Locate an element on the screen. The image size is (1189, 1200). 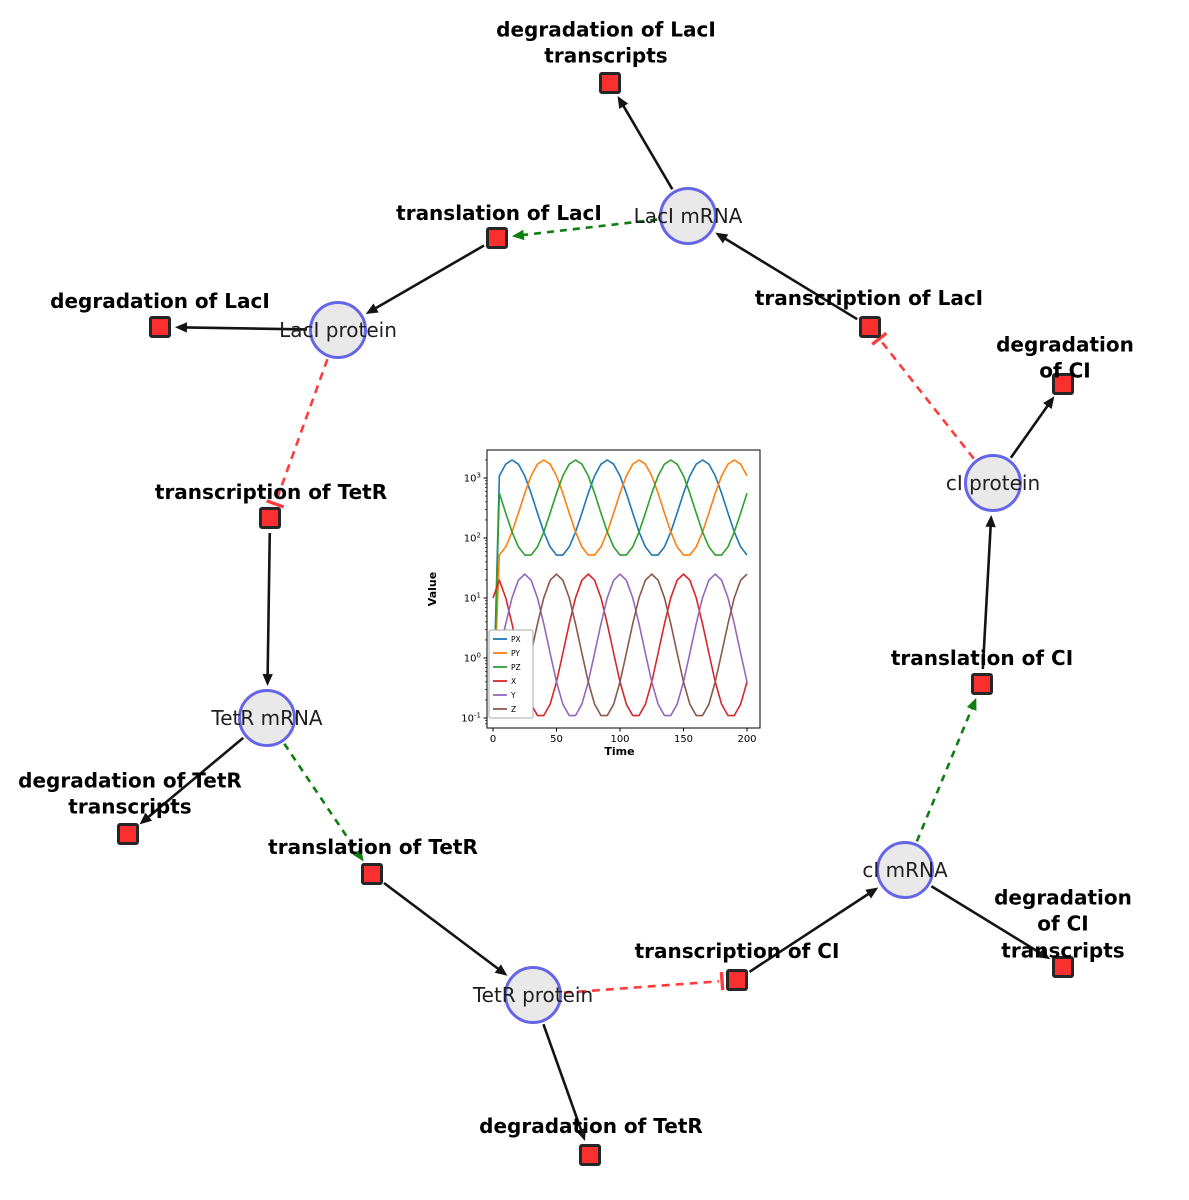
chart-x-tick-label: 200 is located at coordinates (746, 739).